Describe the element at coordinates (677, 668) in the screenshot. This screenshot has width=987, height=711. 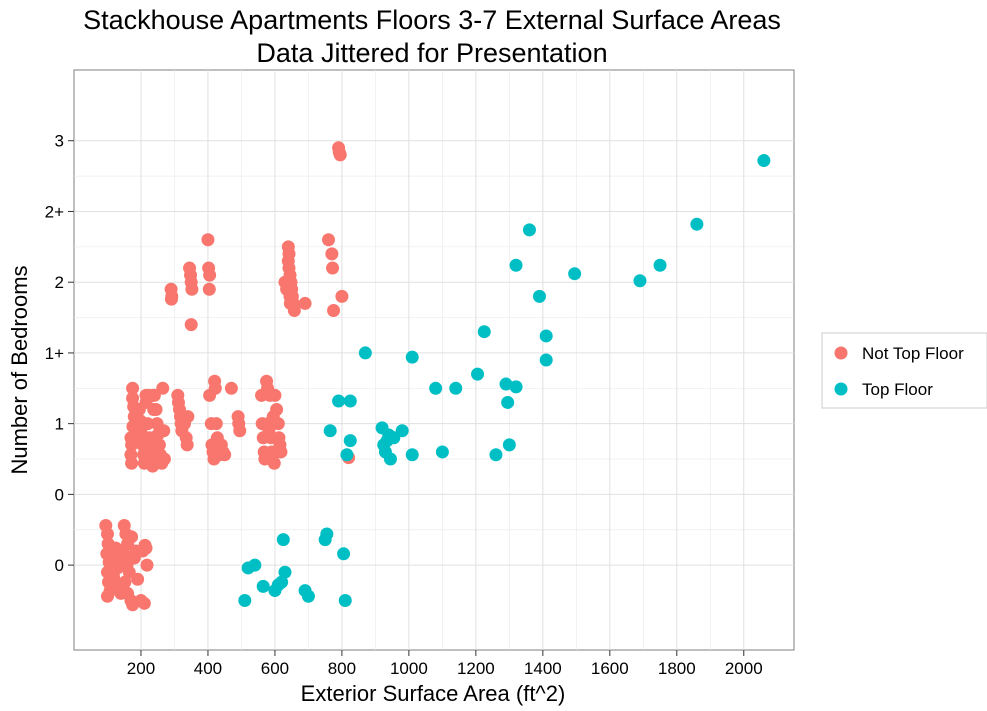
I see `x-tick-label: 1800` at that location.